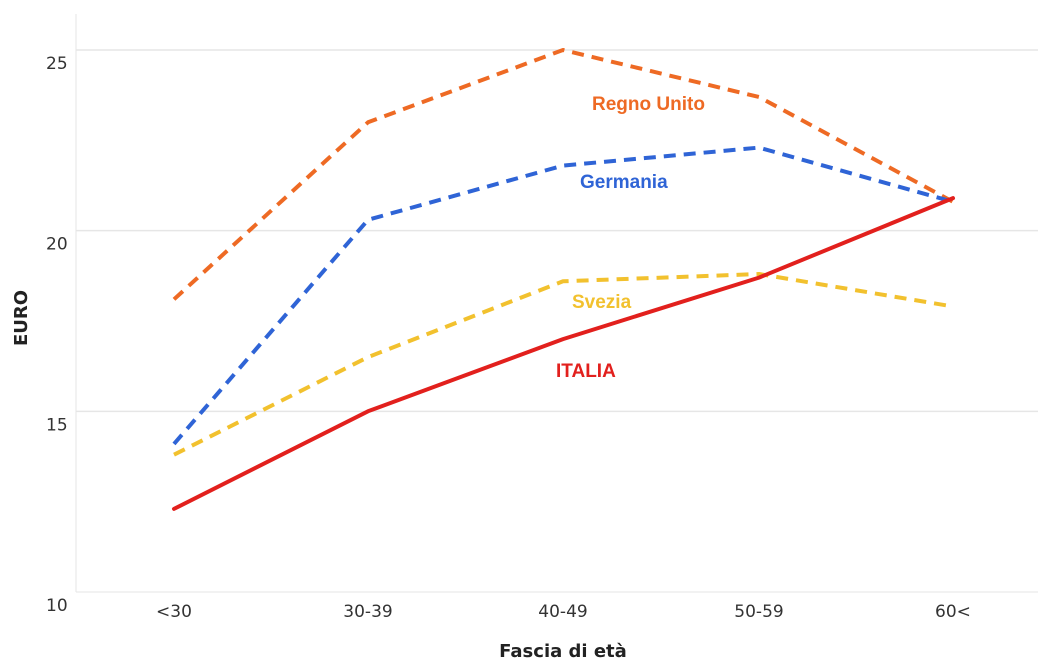  Describe the element at coordinates (57, 64) in the screenshot. I see `y-tick-label-25: 25` at that location.